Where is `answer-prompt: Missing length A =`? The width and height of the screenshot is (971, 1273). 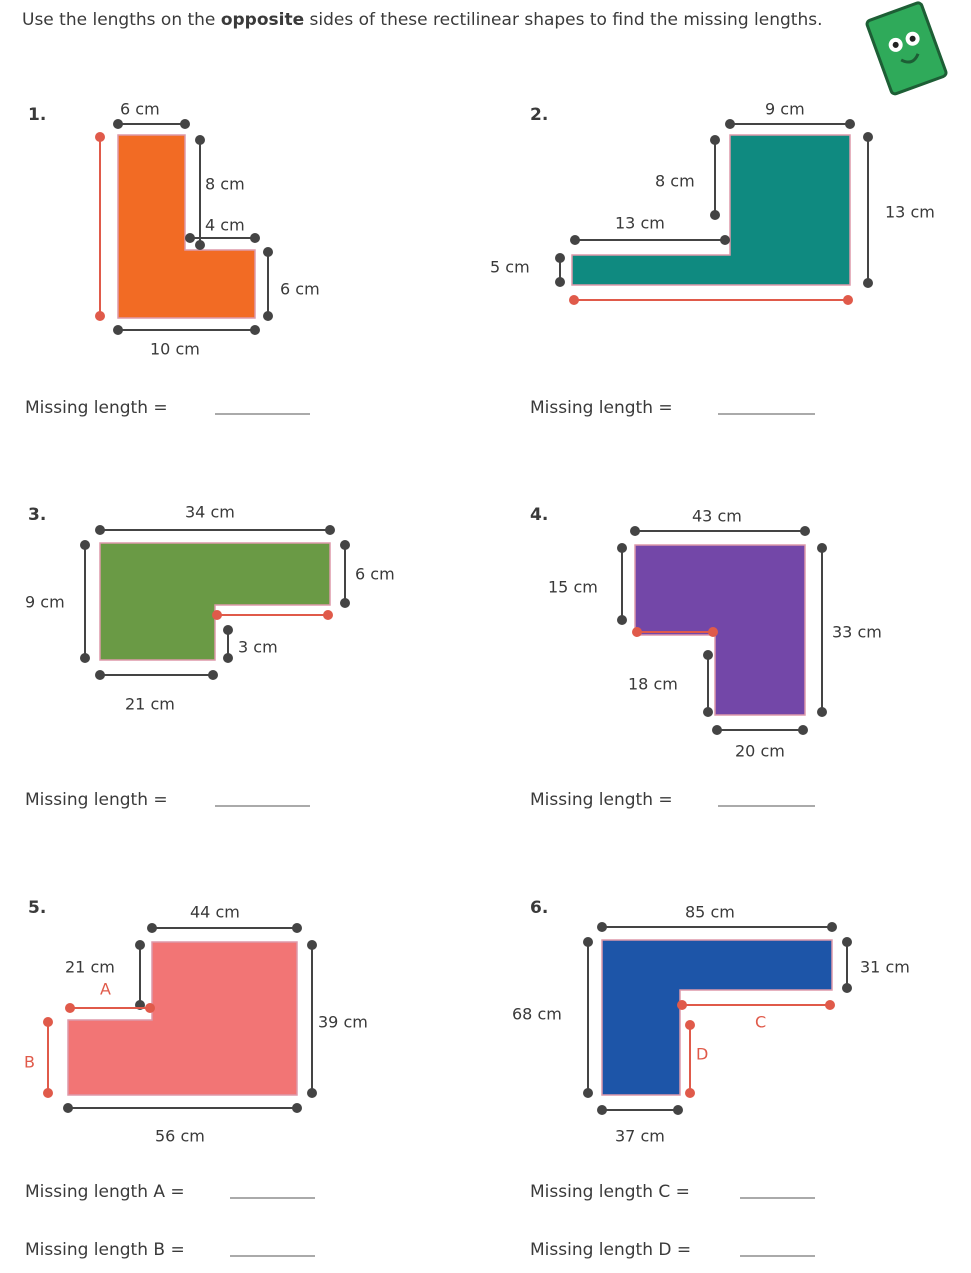 answer-prompt: Missing length A = is located at coordinates (105, 1192).